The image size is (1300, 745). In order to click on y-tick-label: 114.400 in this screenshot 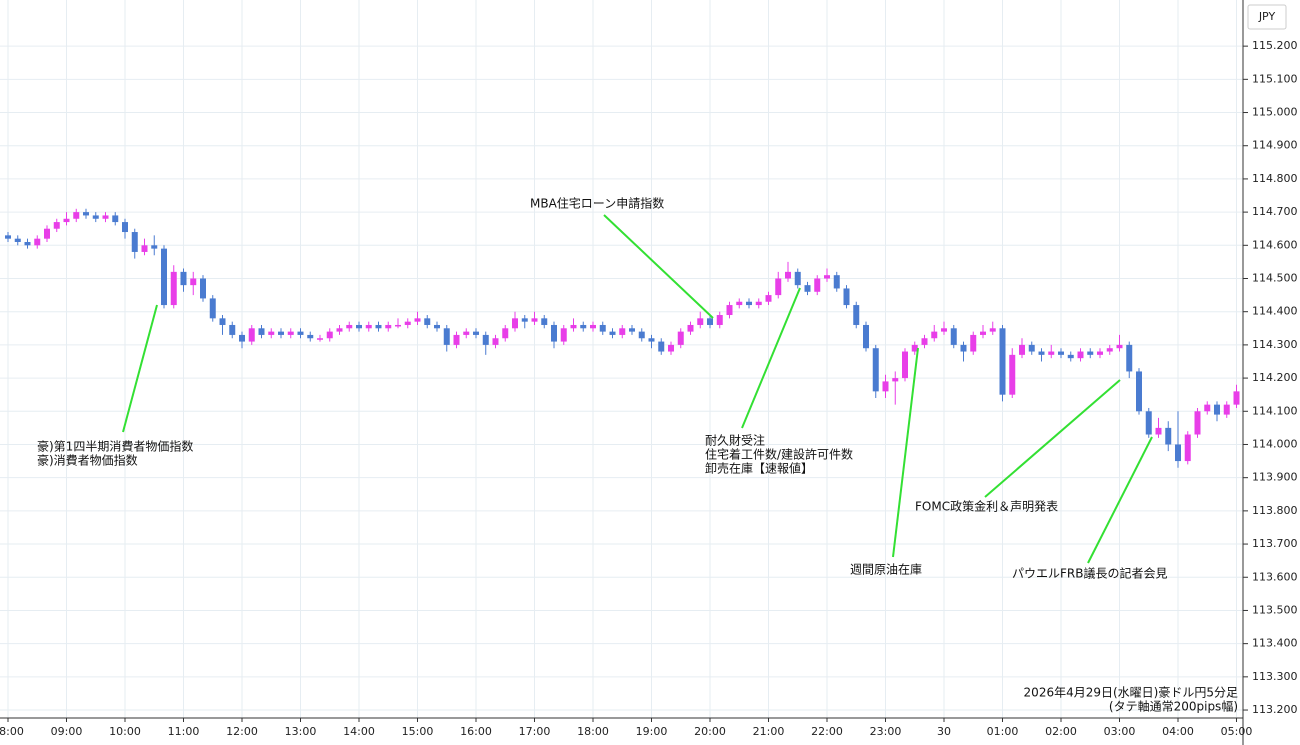, I will do `click(1275, 311)`.